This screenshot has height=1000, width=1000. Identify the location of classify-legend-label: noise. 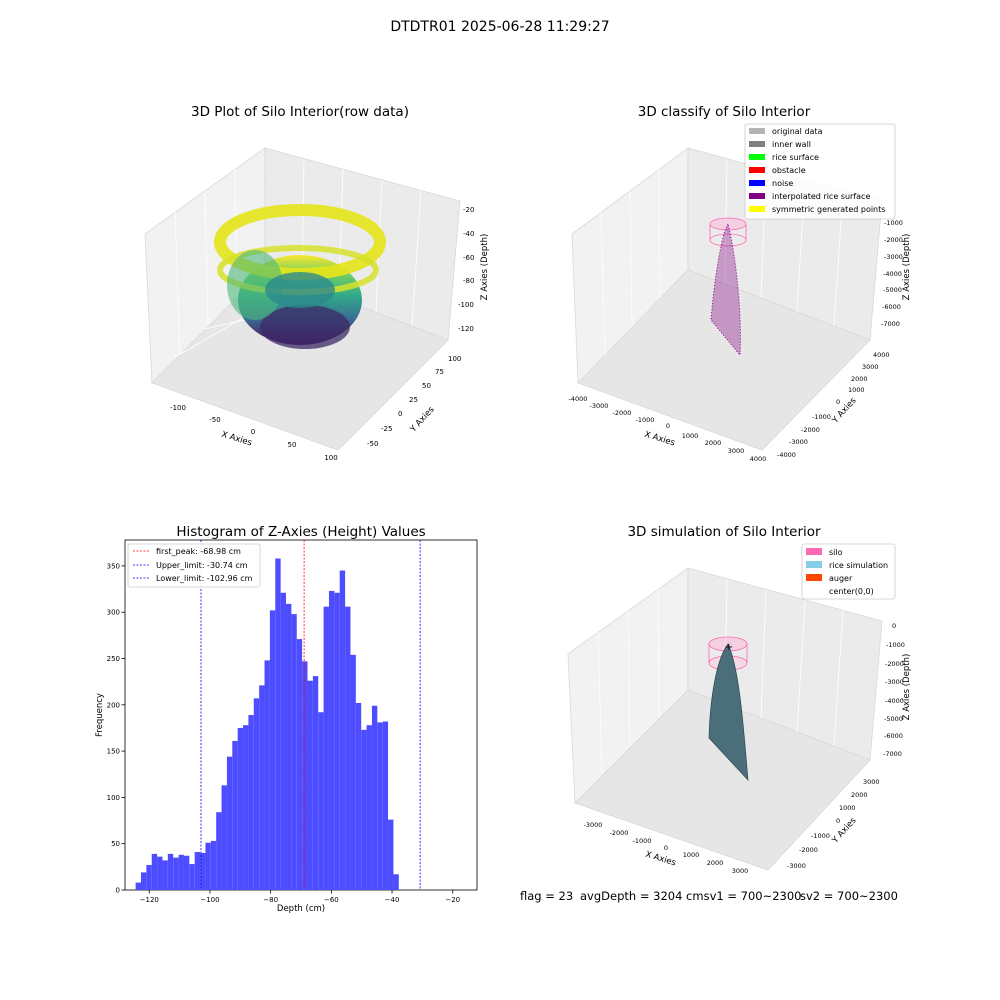
(782, 183).